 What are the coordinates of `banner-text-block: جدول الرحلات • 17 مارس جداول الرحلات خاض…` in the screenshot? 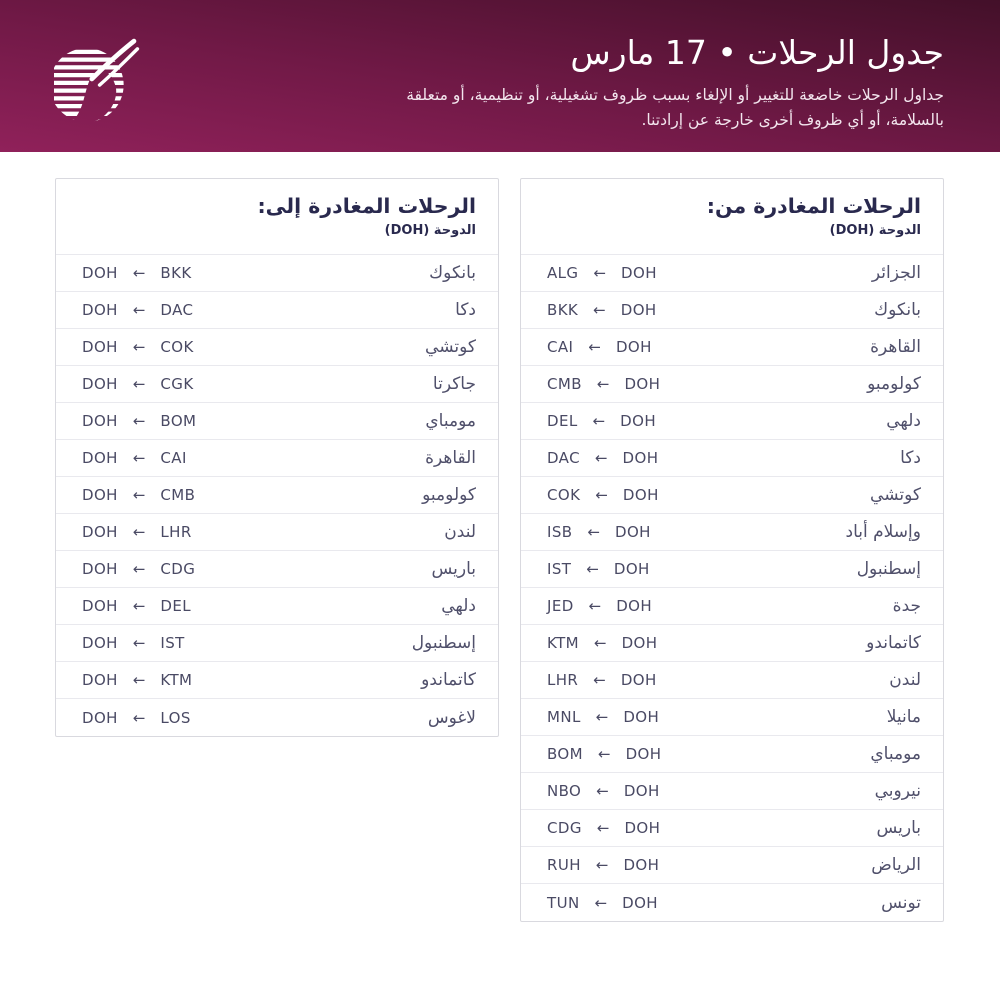 It's located at (675, 83).